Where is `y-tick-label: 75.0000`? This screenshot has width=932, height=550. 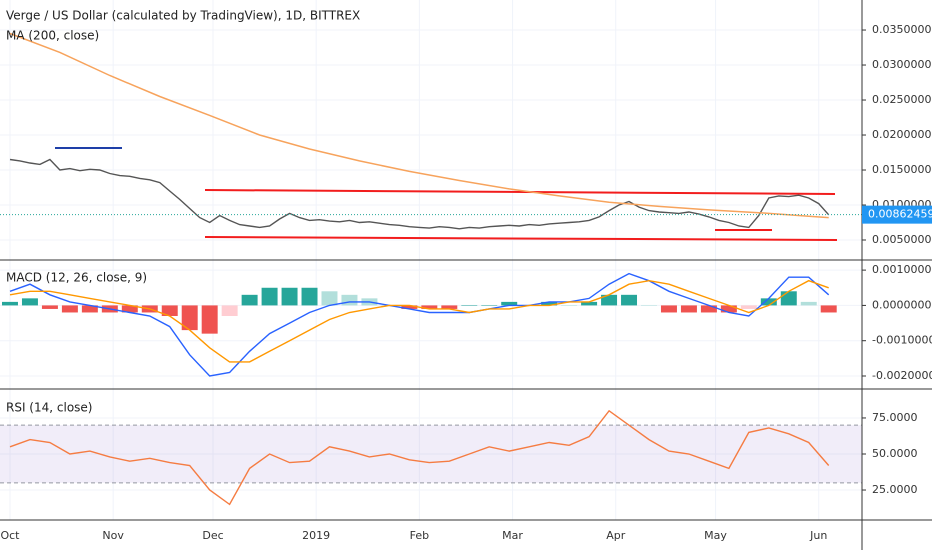 y-tick-label: 75.0000 is located at coordinates (895, 417).